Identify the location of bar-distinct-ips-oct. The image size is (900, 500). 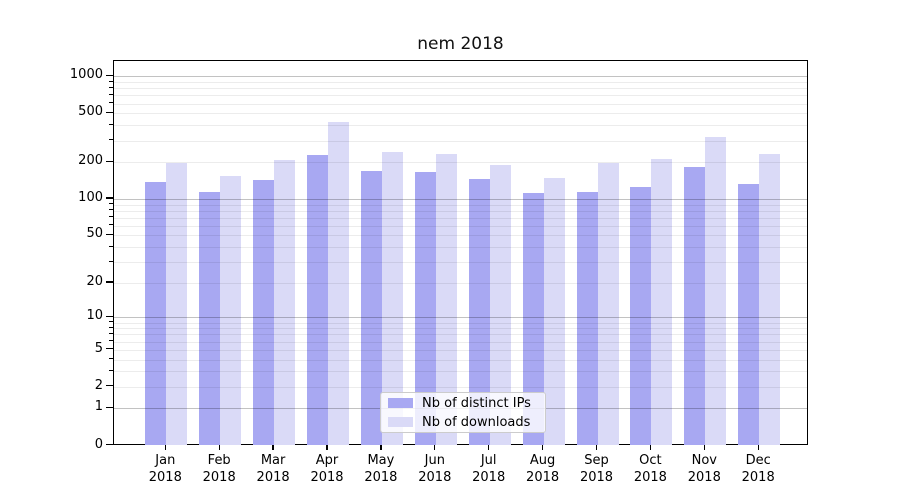
(641, 316).